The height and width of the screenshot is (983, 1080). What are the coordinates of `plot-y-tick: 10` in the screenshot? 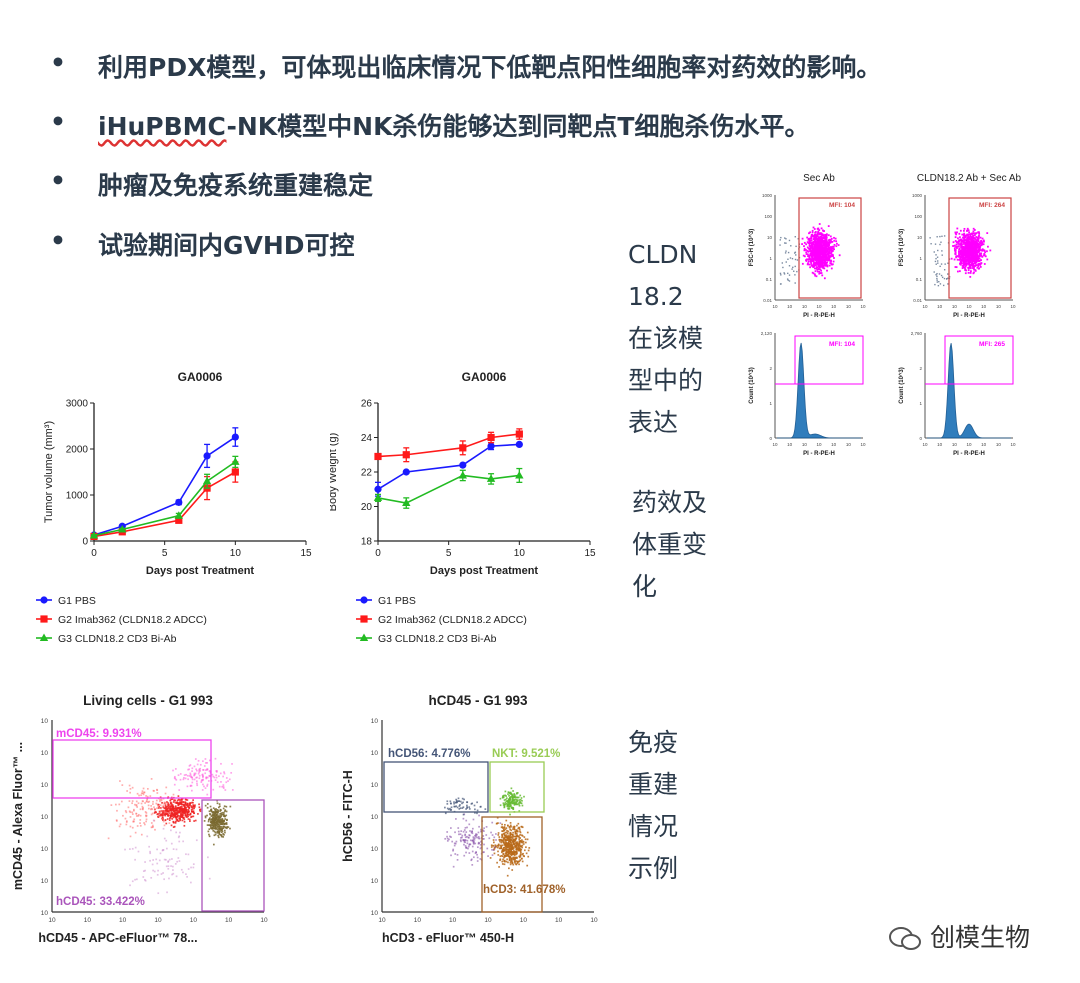 It's located at (375, 817).